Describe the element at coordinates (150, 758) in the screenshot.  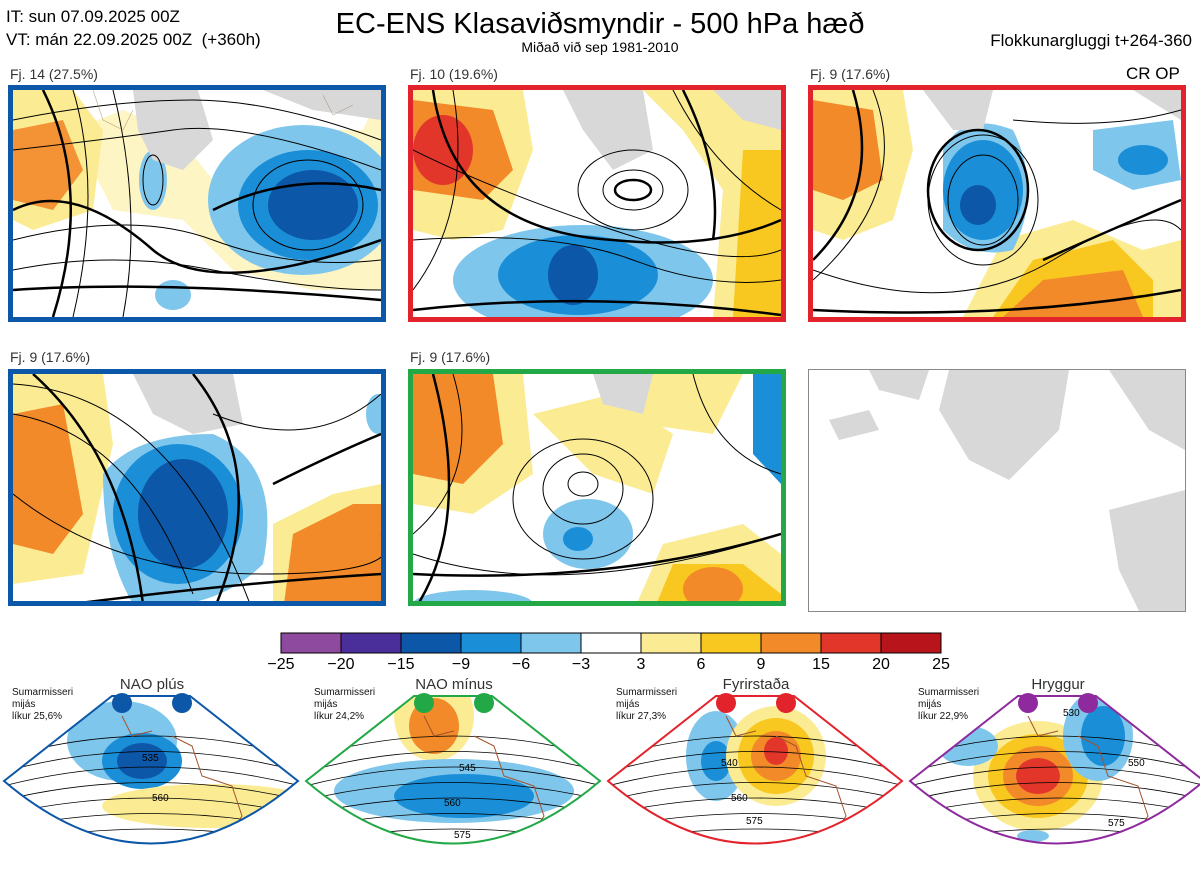
I see `contour-label: 535` at that location.